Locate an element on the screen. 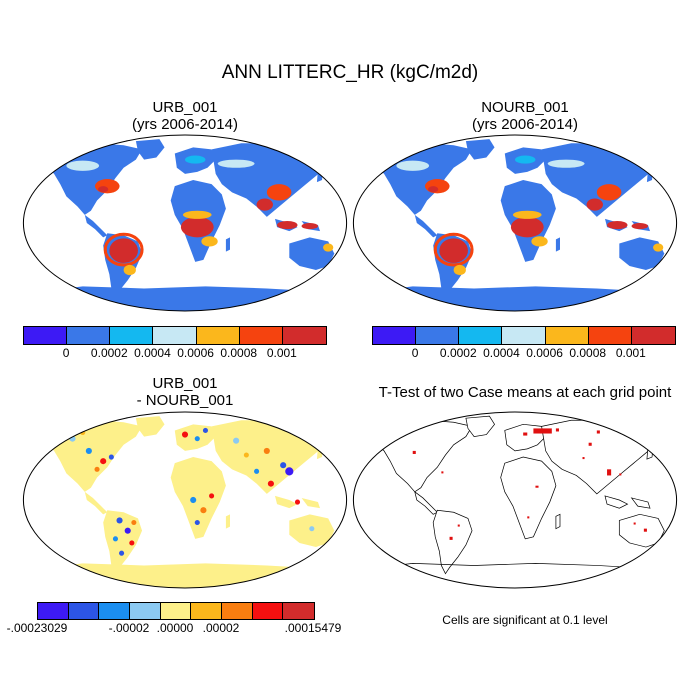 The width and height of the screenshot is (700, 700). panel-title-urb: URB_001 (yrs 2006-2014) is located at coordinates (185, 116).